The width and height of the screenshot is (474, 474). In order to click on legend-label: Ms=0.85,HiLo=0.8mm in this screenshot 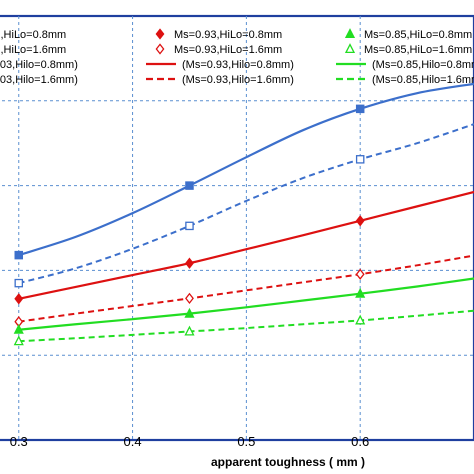, I will do `click(418, 35)`.